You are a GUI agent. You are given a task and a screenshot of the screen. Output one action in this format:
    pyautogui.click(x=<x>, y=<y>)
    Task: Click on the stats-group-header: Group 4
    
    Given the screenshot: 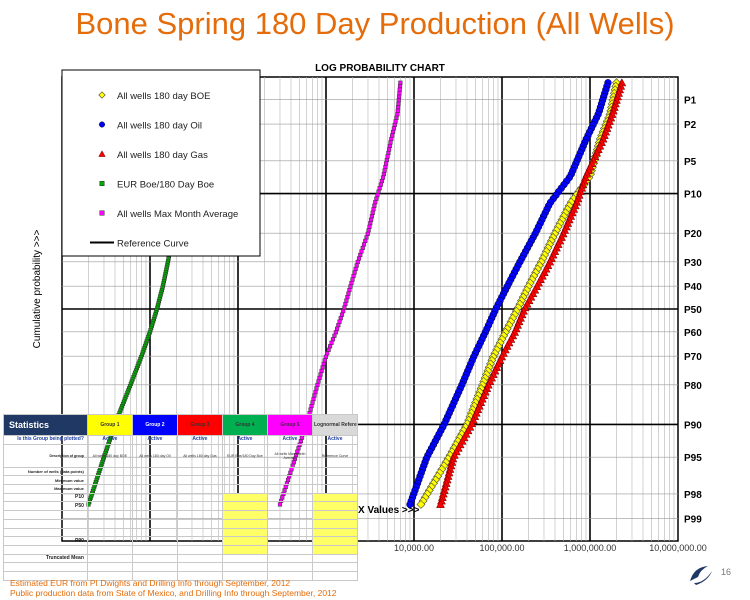 What is the action you would take?
    pyautogui.click(x=244, y=425)
    